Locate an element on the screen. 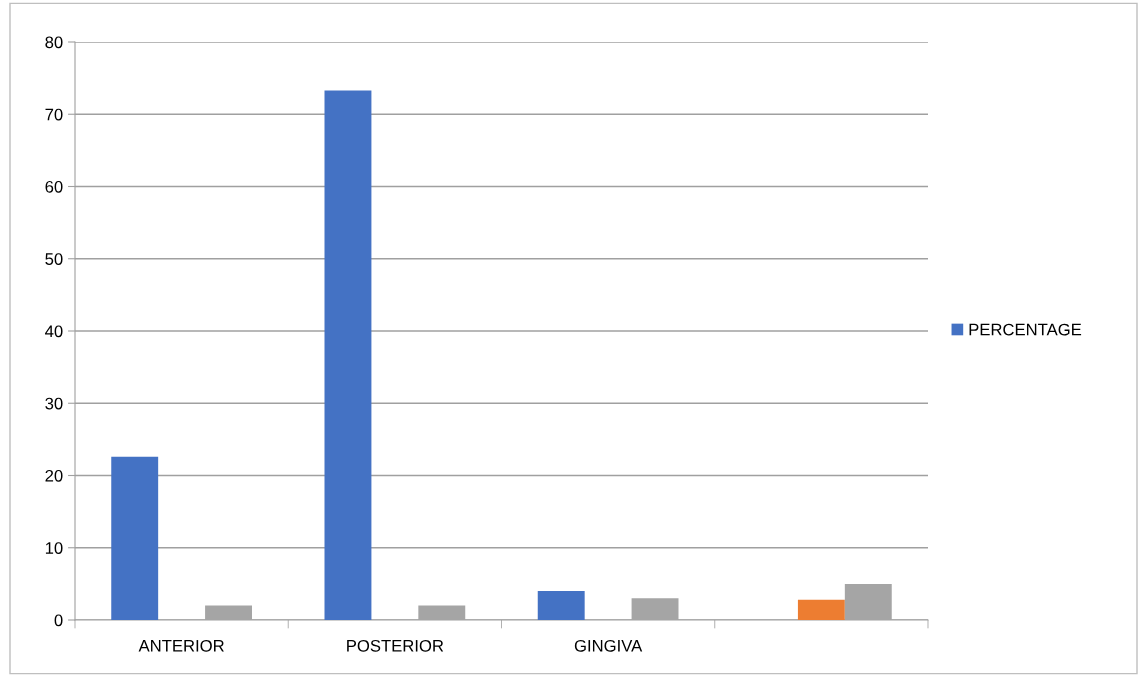 The height and width of the screenshot is (677, 1147). y-tick-label: 50 is located at coordinates (54, 259).